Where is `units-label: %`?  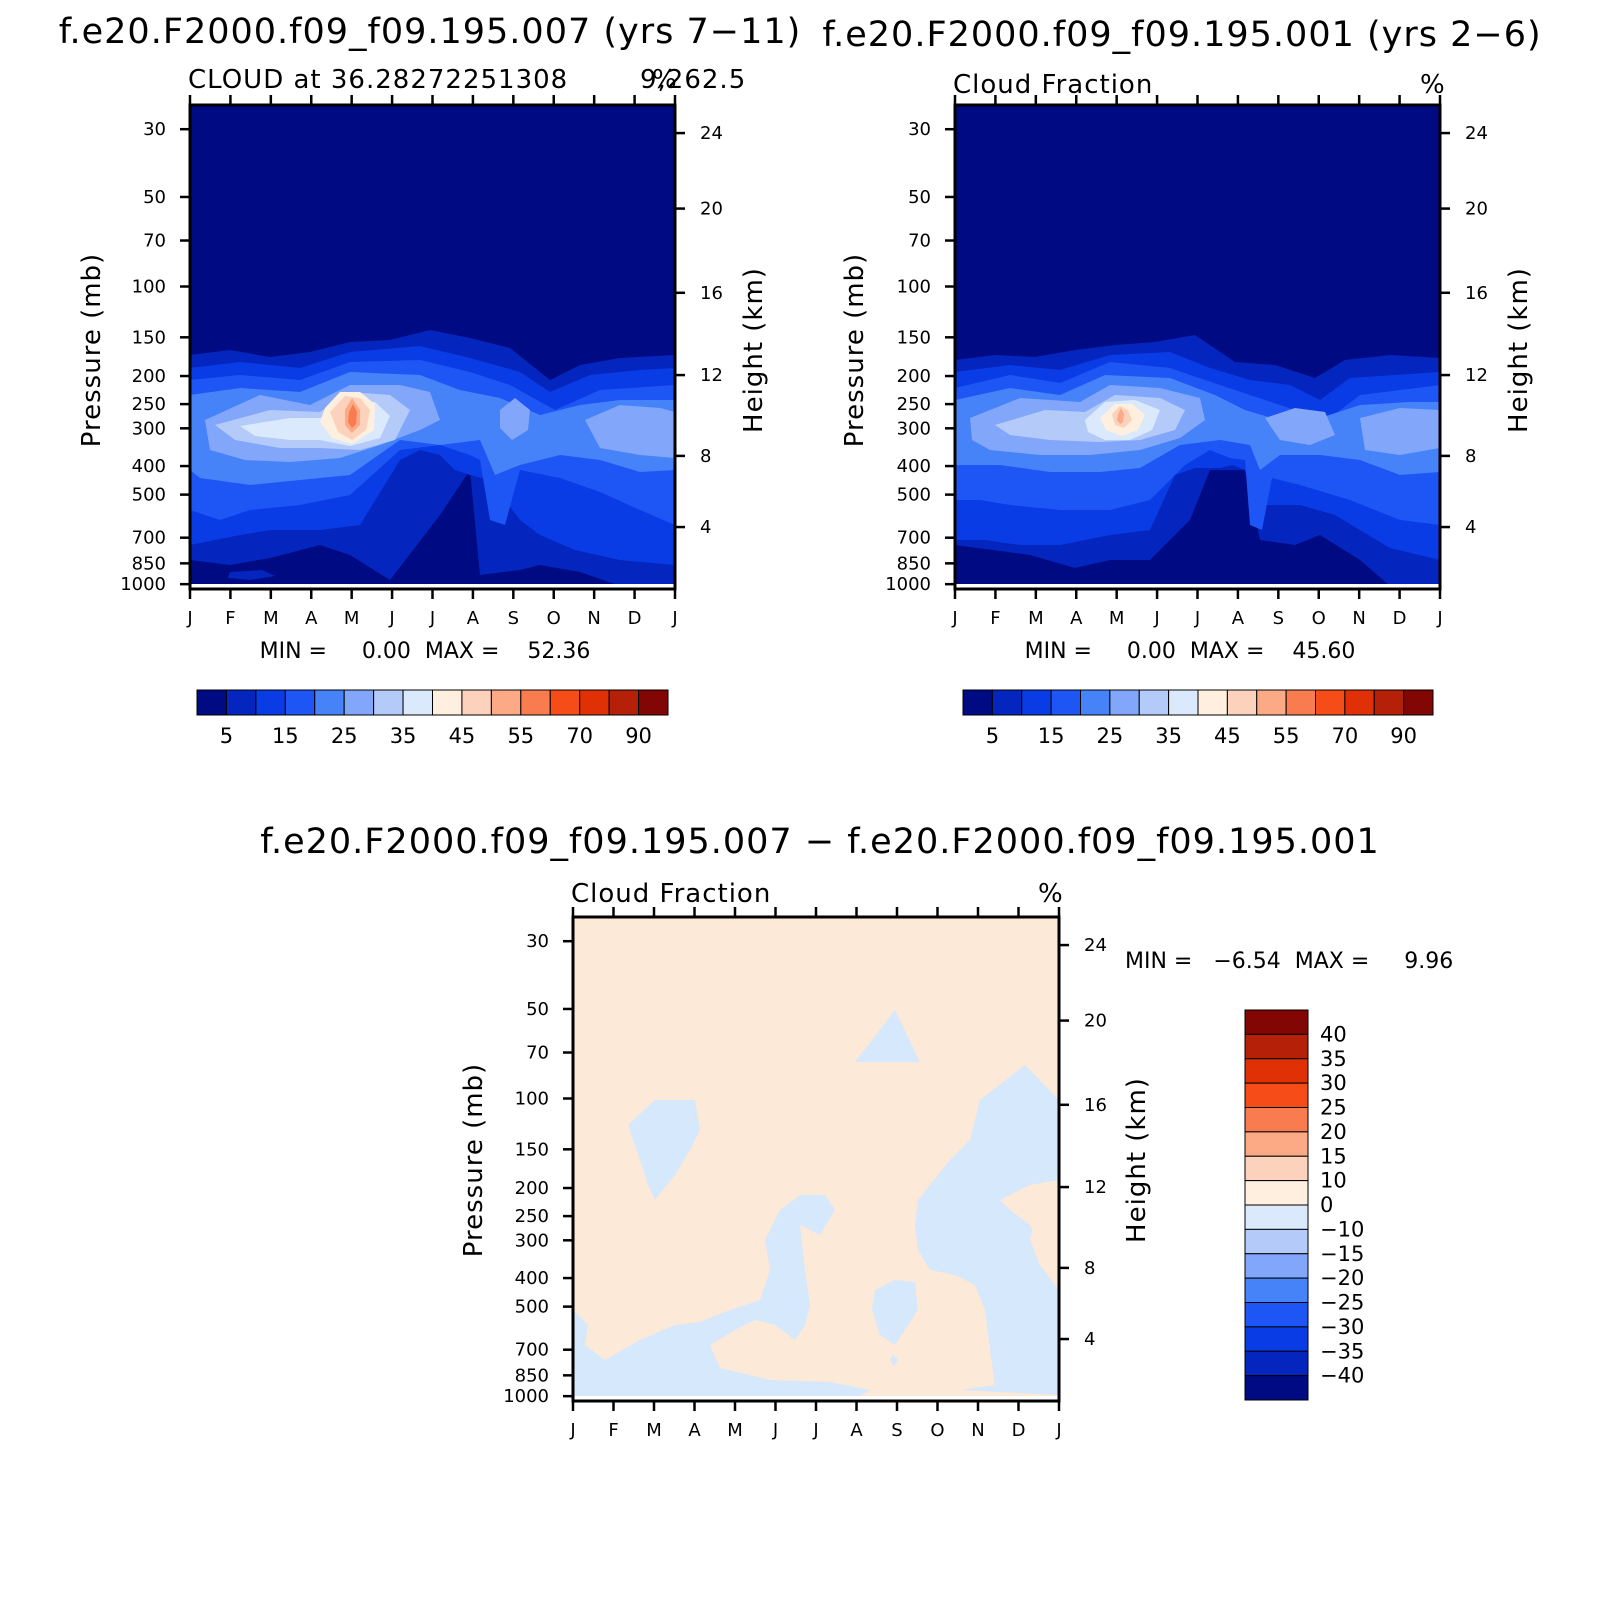
units-label: % is located at coordinates (665, 80).